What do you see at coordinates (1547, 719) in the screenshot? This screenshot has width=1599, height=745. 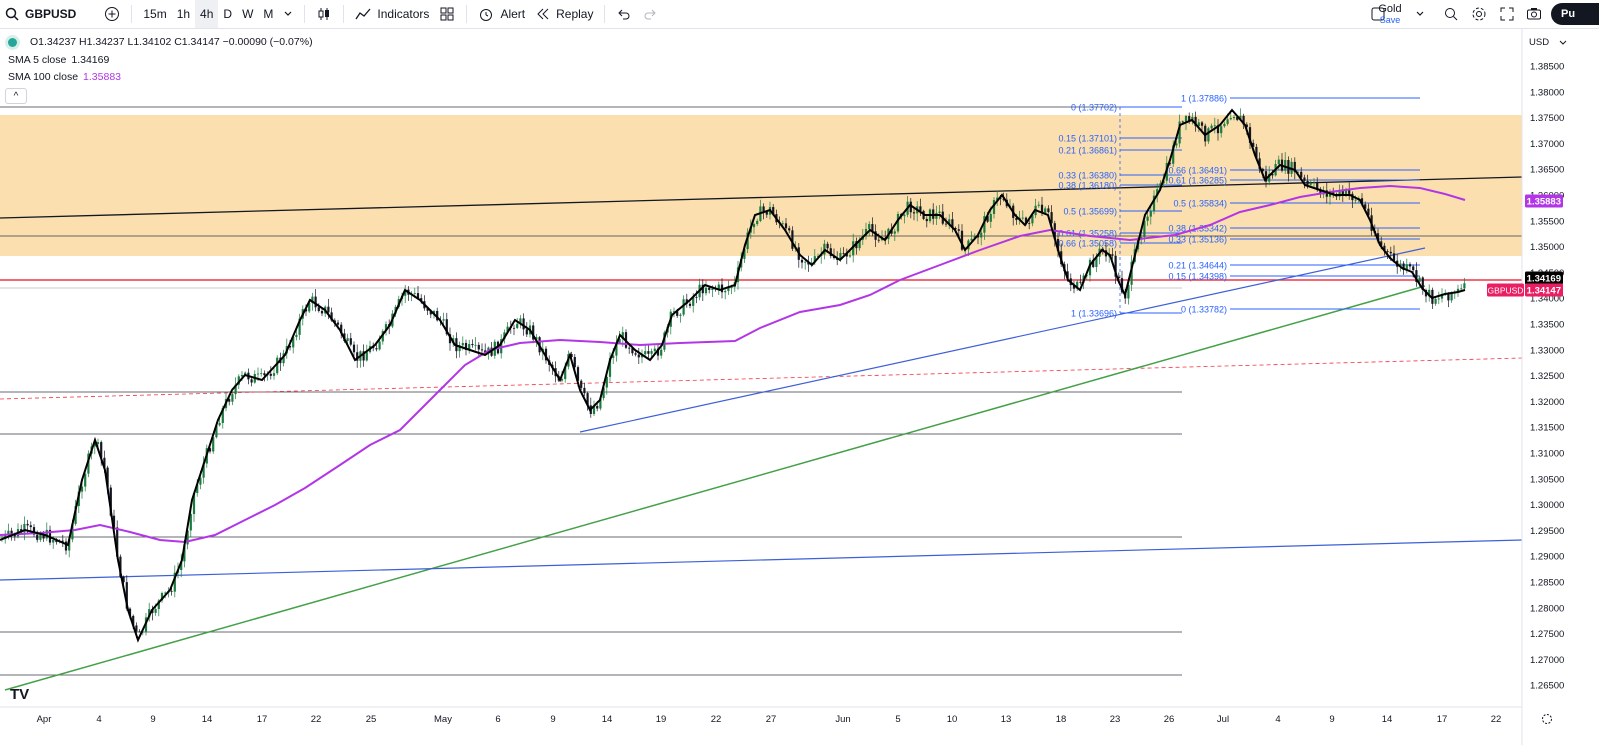 I see `axis-settings-icon` at bounding box center [1547, 719].